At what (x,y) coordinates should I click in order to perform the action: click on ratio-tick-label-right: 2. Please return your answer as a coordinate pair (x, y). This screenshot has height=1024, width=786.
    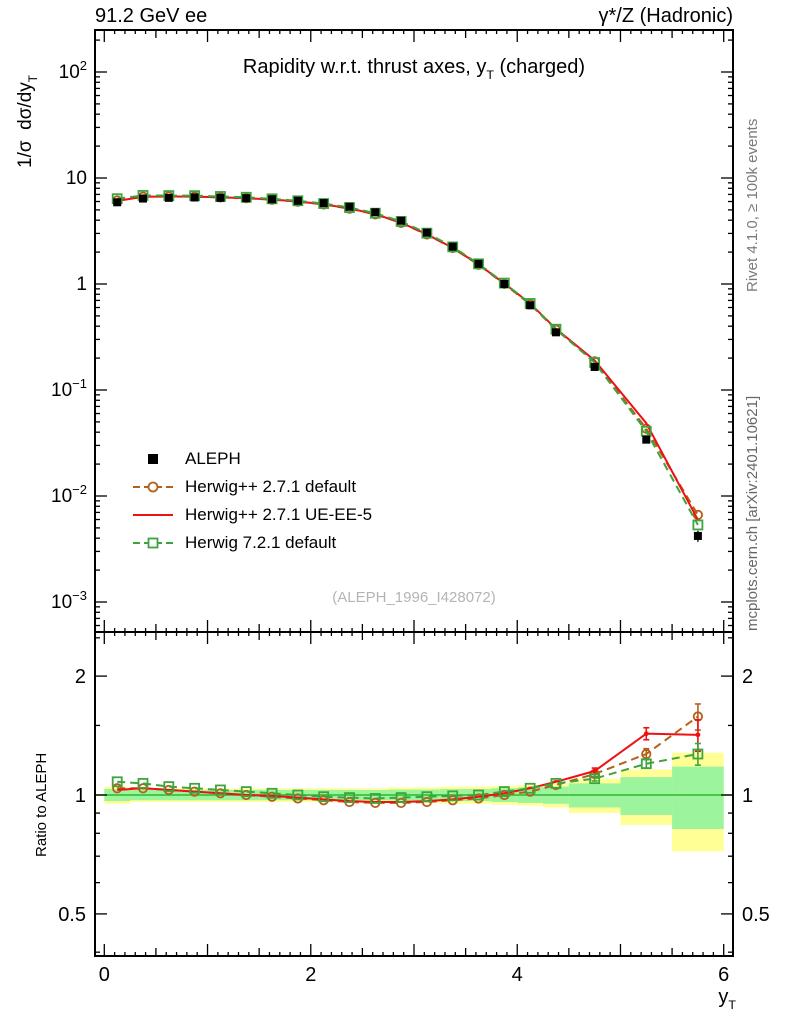
    Looking at the image, I should click on (747, 677).